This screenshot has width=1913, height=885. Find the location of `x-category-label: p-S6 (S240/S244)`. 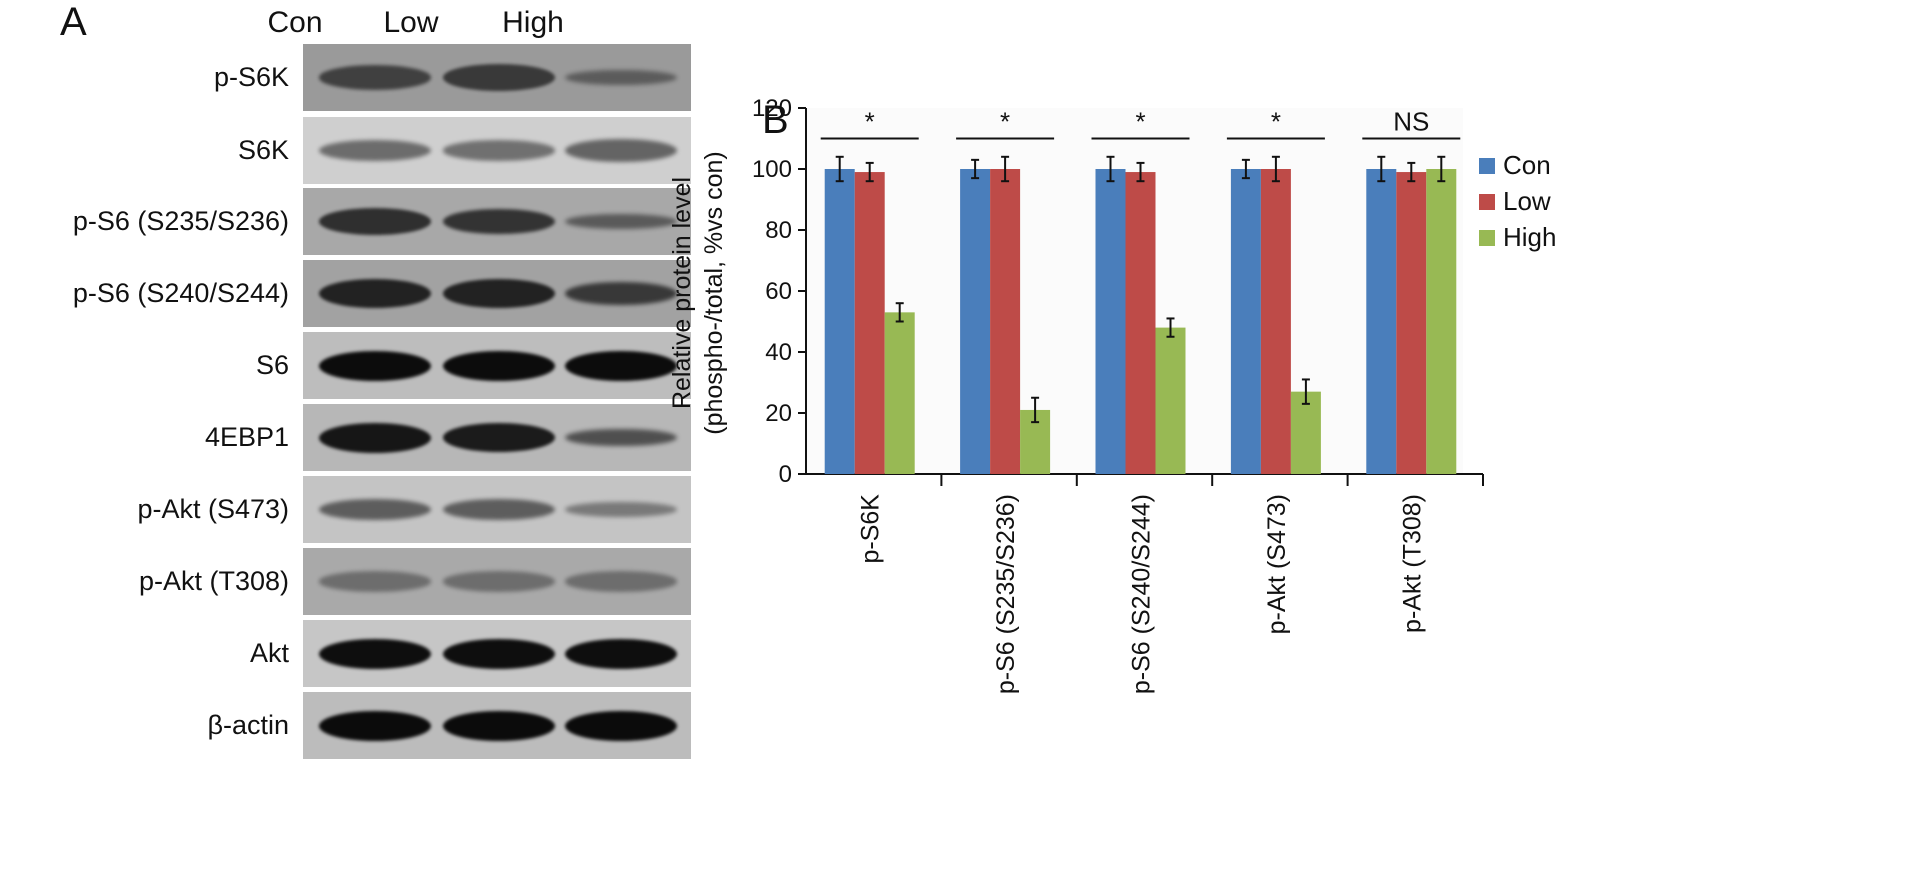

x-category-label: p-S6 (S240/S244) is located at coordinates (1142, 594).